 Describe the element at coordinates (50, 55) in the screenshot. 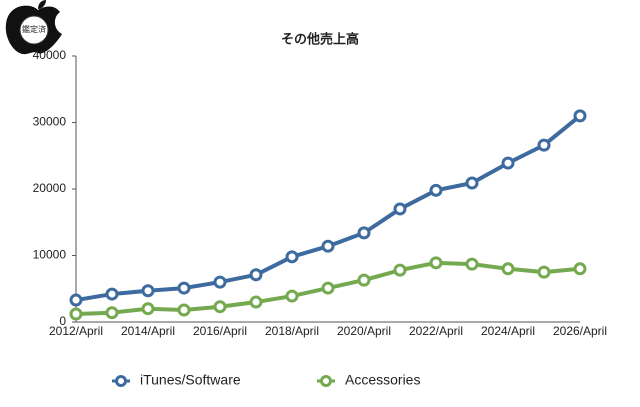

I see `y-tick-label: 40000` at that location.